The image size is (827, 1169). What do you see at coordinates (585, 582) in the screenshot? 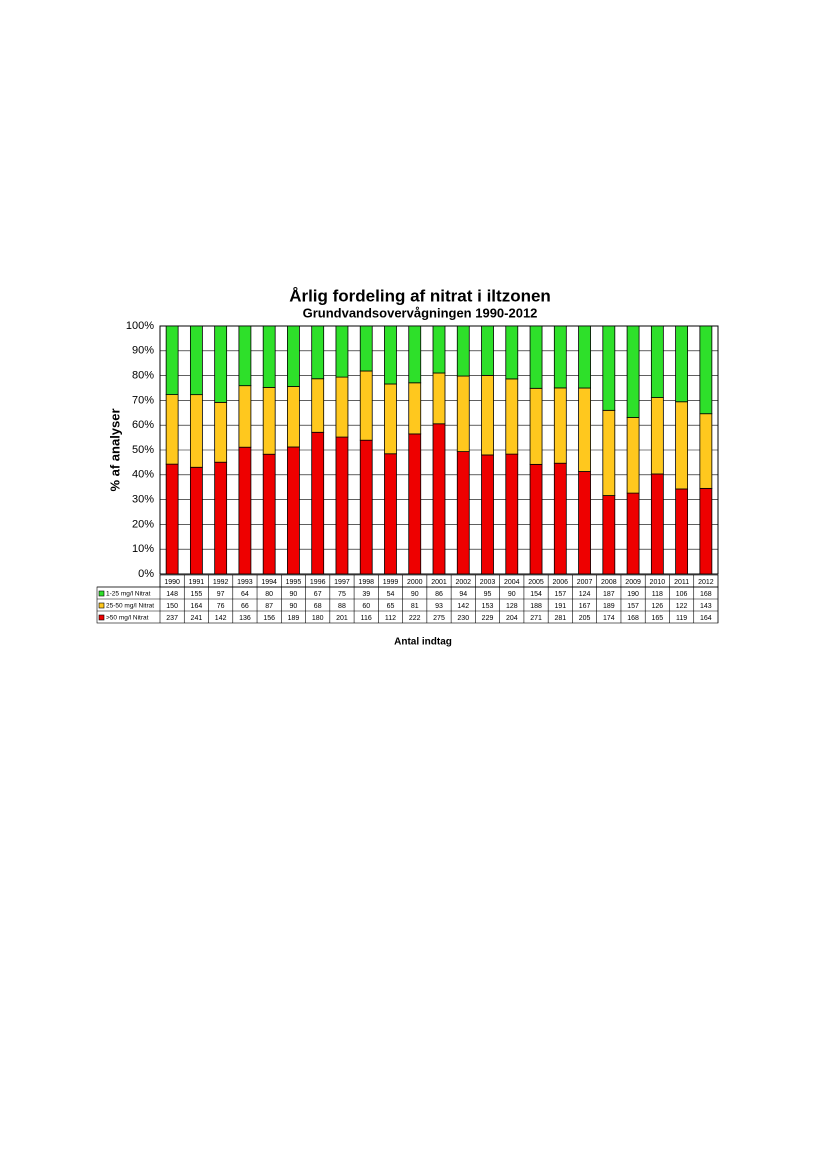
I see `x-tick-label: 2007` at bounding box center [585, 582].